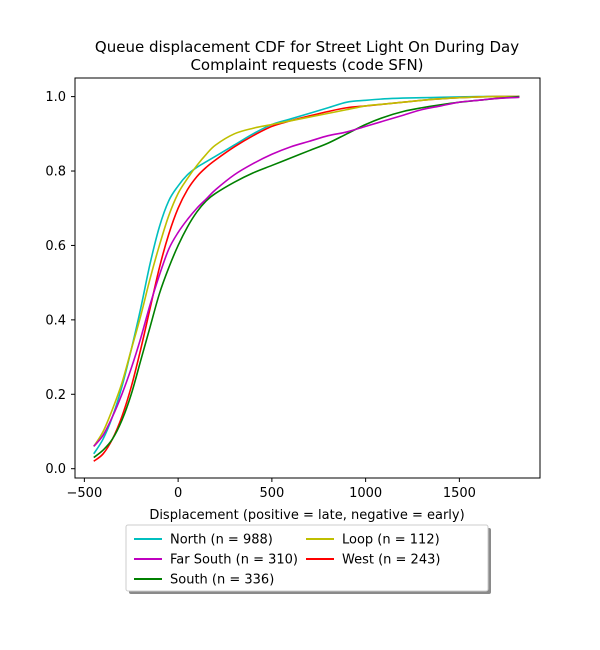  What do you see at coordinates (271, 493) in the screenshot?
I see `x-tick-label: 500` at bounding box center [271, 493].